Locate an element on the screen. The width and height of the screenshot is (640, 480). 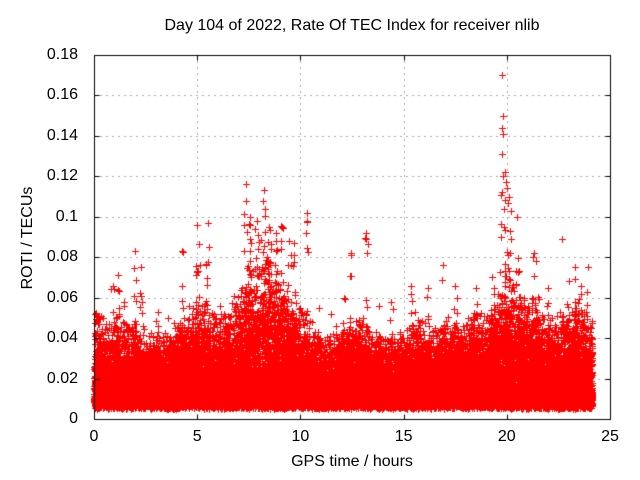
y-tick-label: 0.12 is located at coordinates (62, 176).